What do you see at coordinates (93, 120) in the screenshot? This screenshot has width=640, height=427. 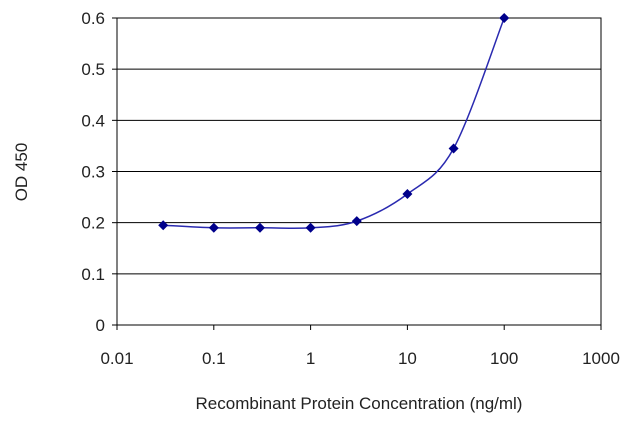 I see `y-tick-label: 0.4` at bounding box center [93, 120].